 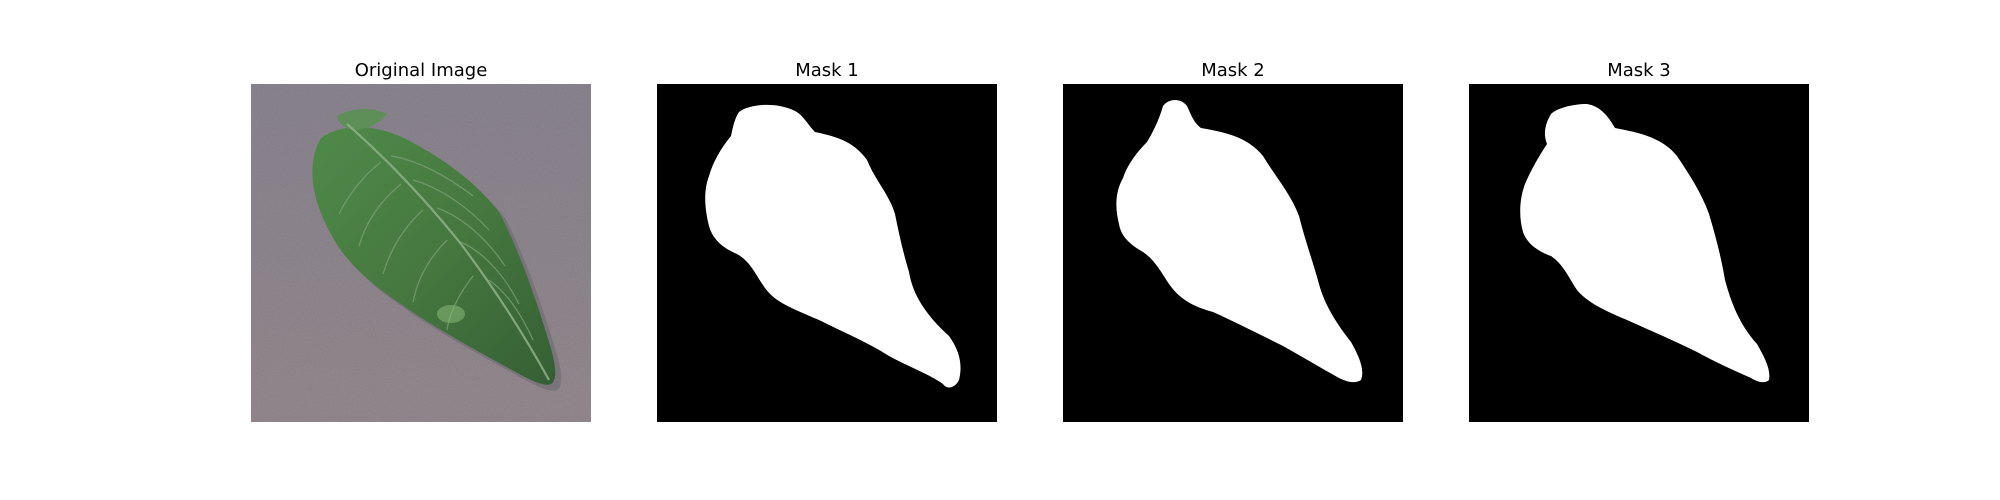 What do you see at coordinates (1639, 70) in the screenshot?
I see `panel-title: Mask 3` at bounding box center [1639, 70].